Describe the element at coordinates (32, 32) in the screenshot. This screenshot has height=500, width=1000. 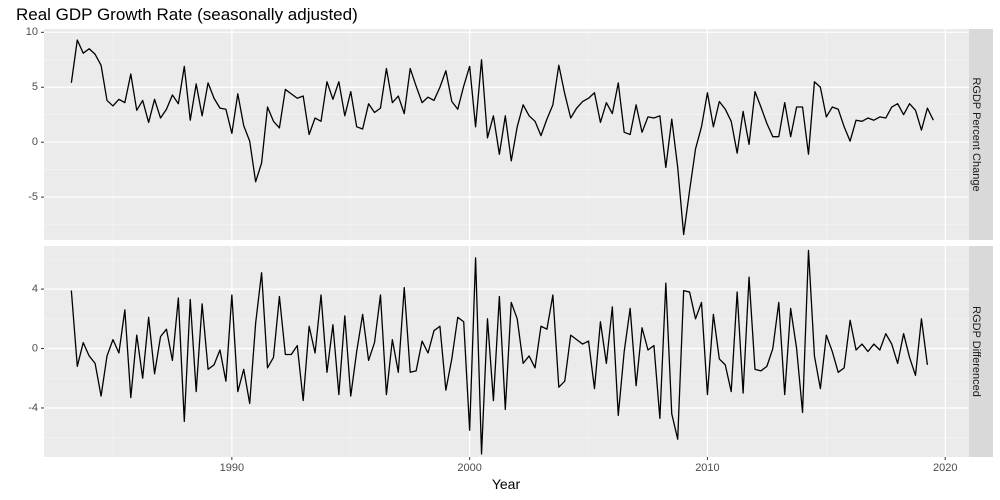
I see `y-tick-label: 10` at that location.